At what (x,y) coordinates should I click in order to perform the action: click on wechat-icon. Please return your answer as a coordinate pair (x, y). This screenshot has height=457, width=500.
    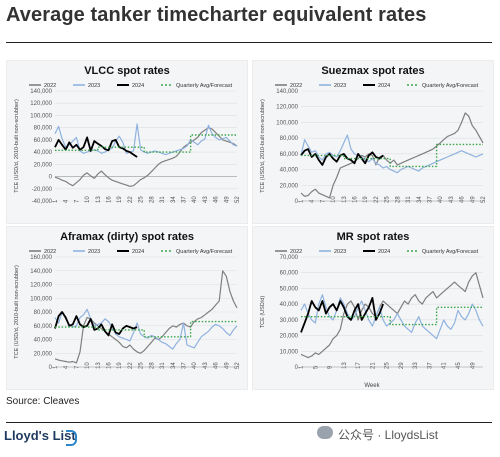
    Looking at the image, I should click on (325, 432).